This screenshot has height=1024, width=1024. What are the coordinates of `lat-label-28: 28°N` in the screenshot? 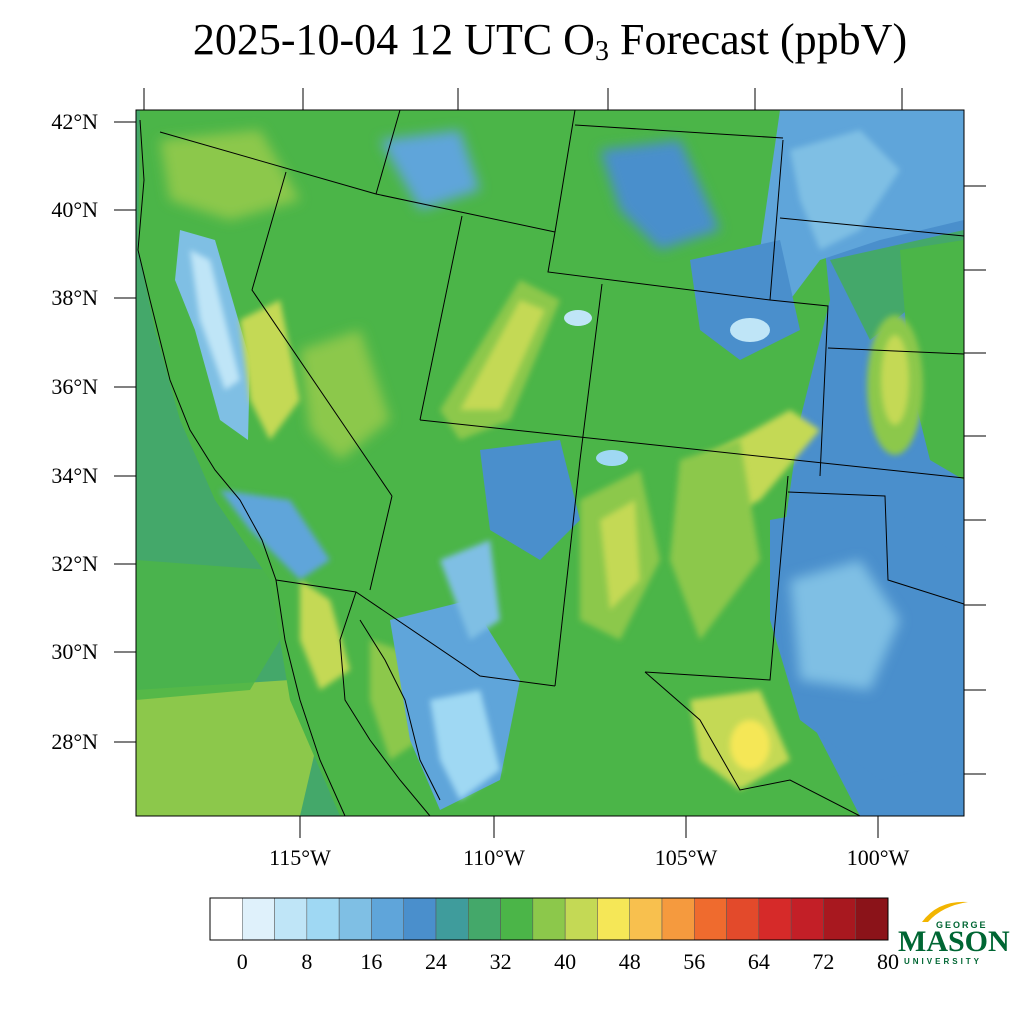 It's located at (74, 741).